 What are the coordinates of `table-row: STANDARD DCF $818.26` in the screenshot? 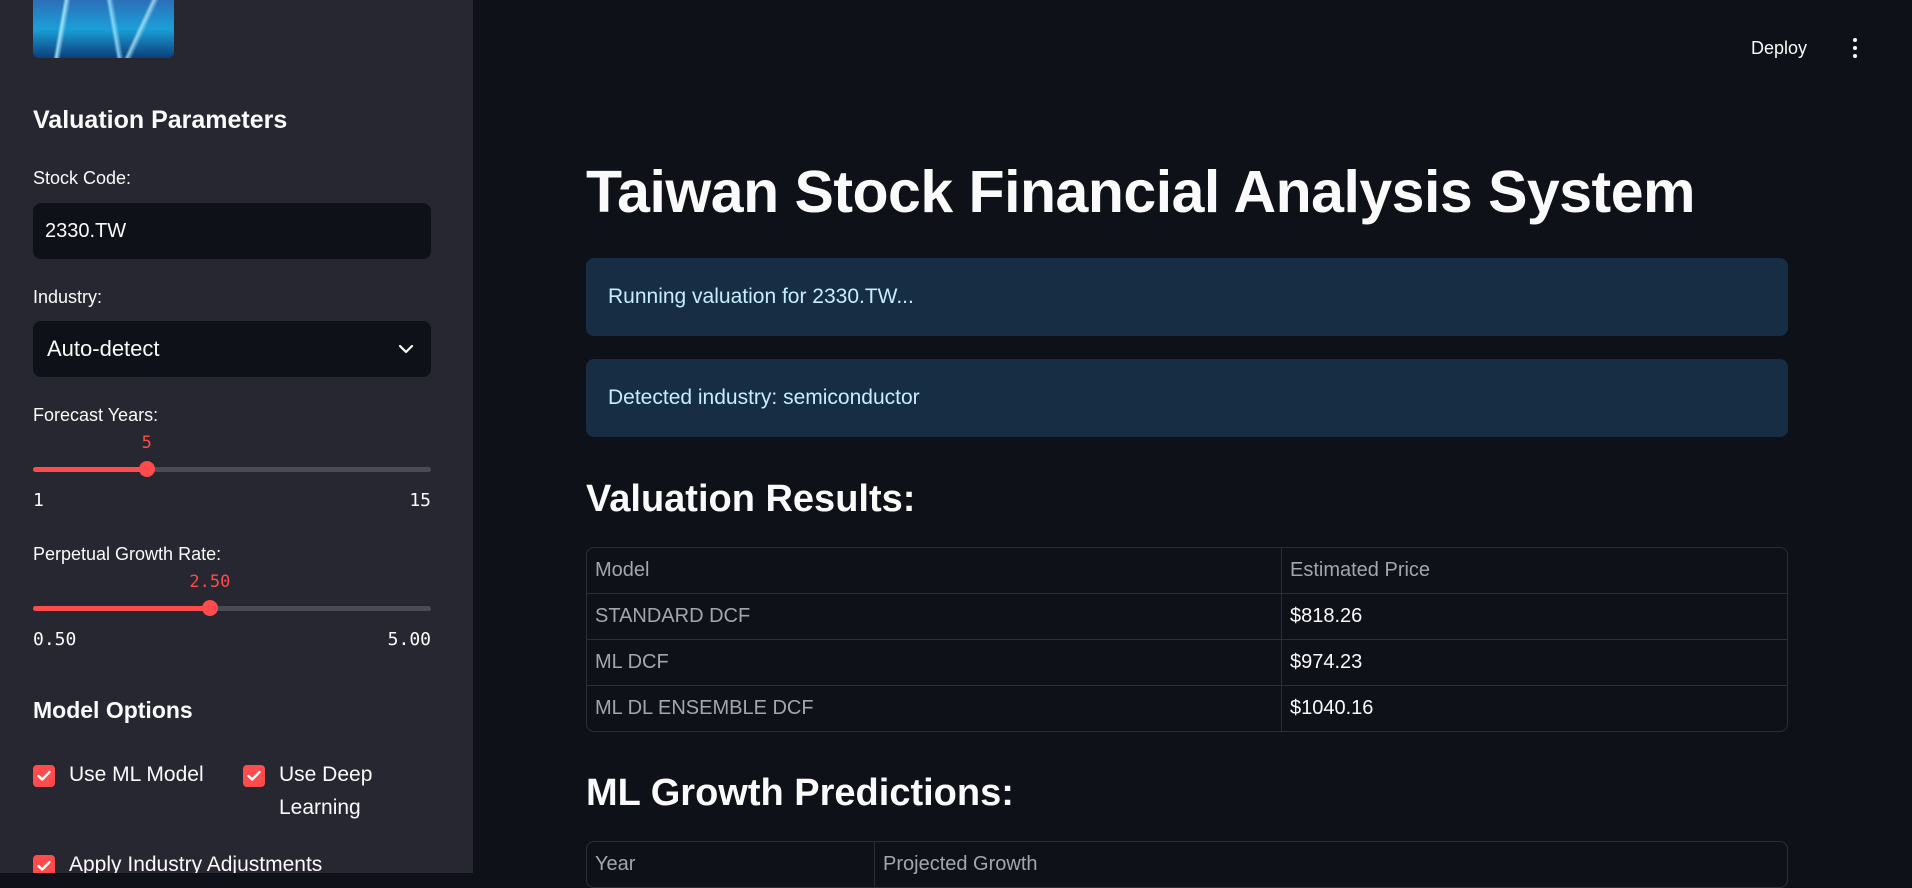 It's located at (1187, 617).